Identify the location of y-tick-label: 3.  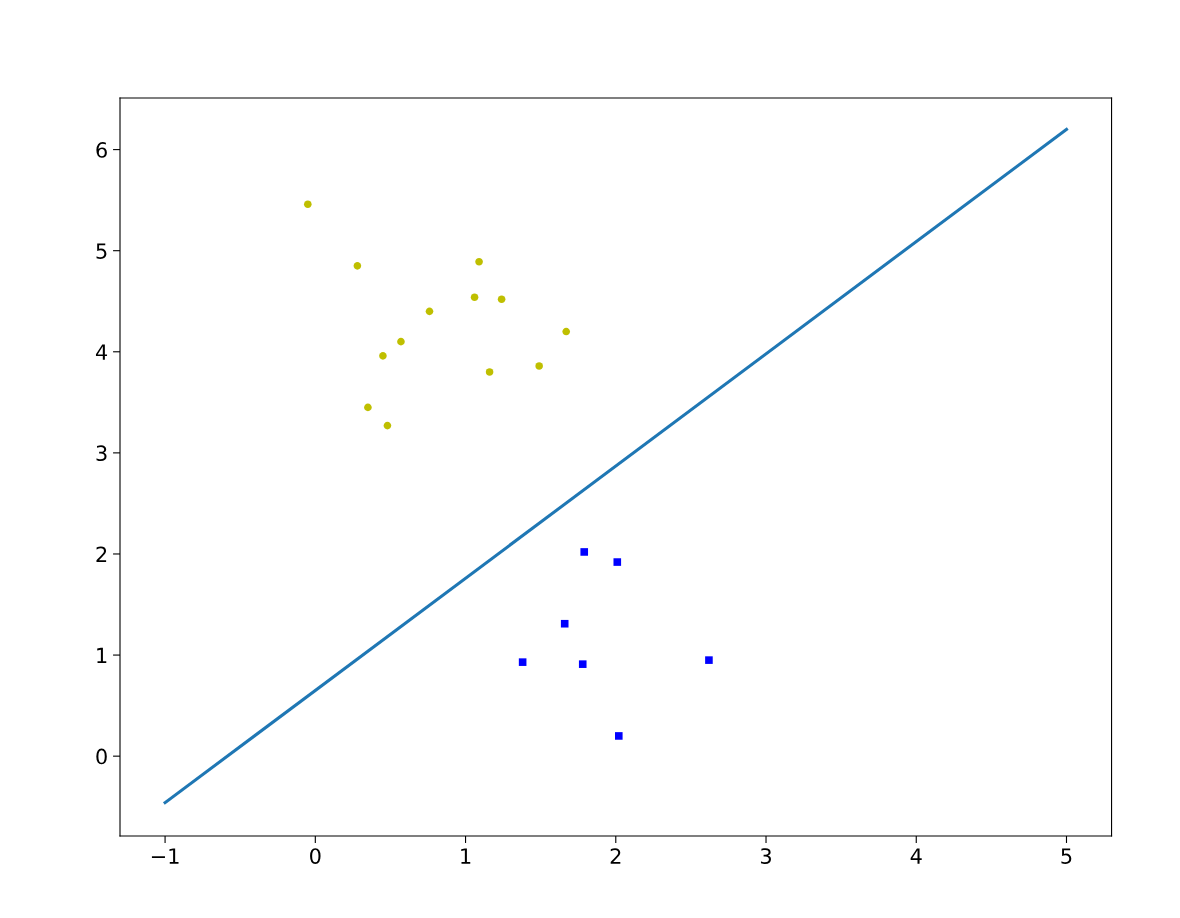
(101, 453).